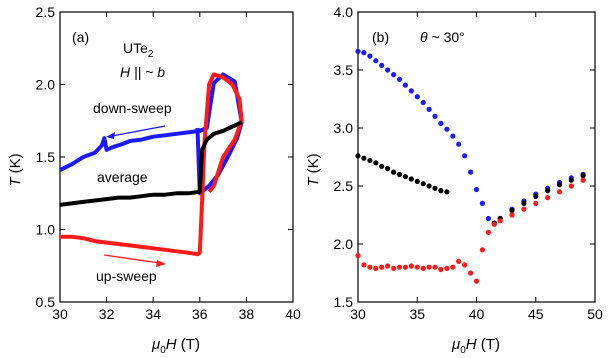 The image size is (608, 358). Describe the element at coordinates (15, 169) in the screenshot. I see `panel-a-ylabel: T (K)` at that location.